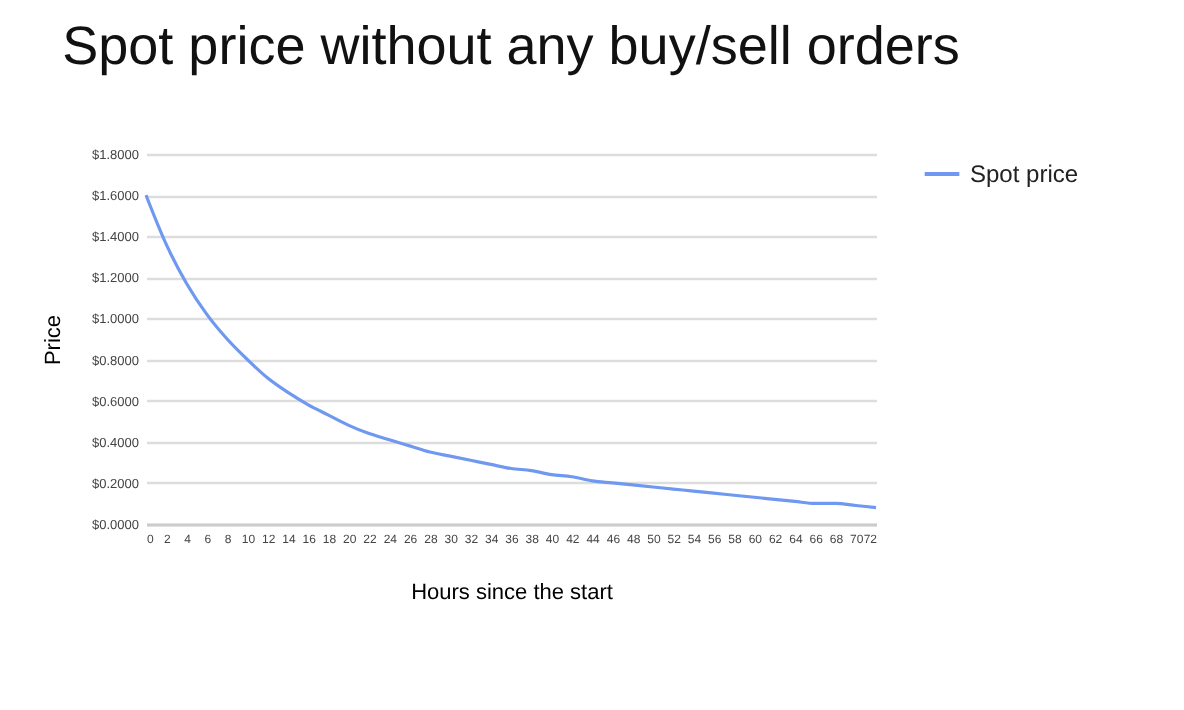 The width and height of the screenshot is (1184, 710). Describe the element at coordinates (511, 46) in the screenshot. I see `chart-title: Spot price without any buy/sell orders` at that location.